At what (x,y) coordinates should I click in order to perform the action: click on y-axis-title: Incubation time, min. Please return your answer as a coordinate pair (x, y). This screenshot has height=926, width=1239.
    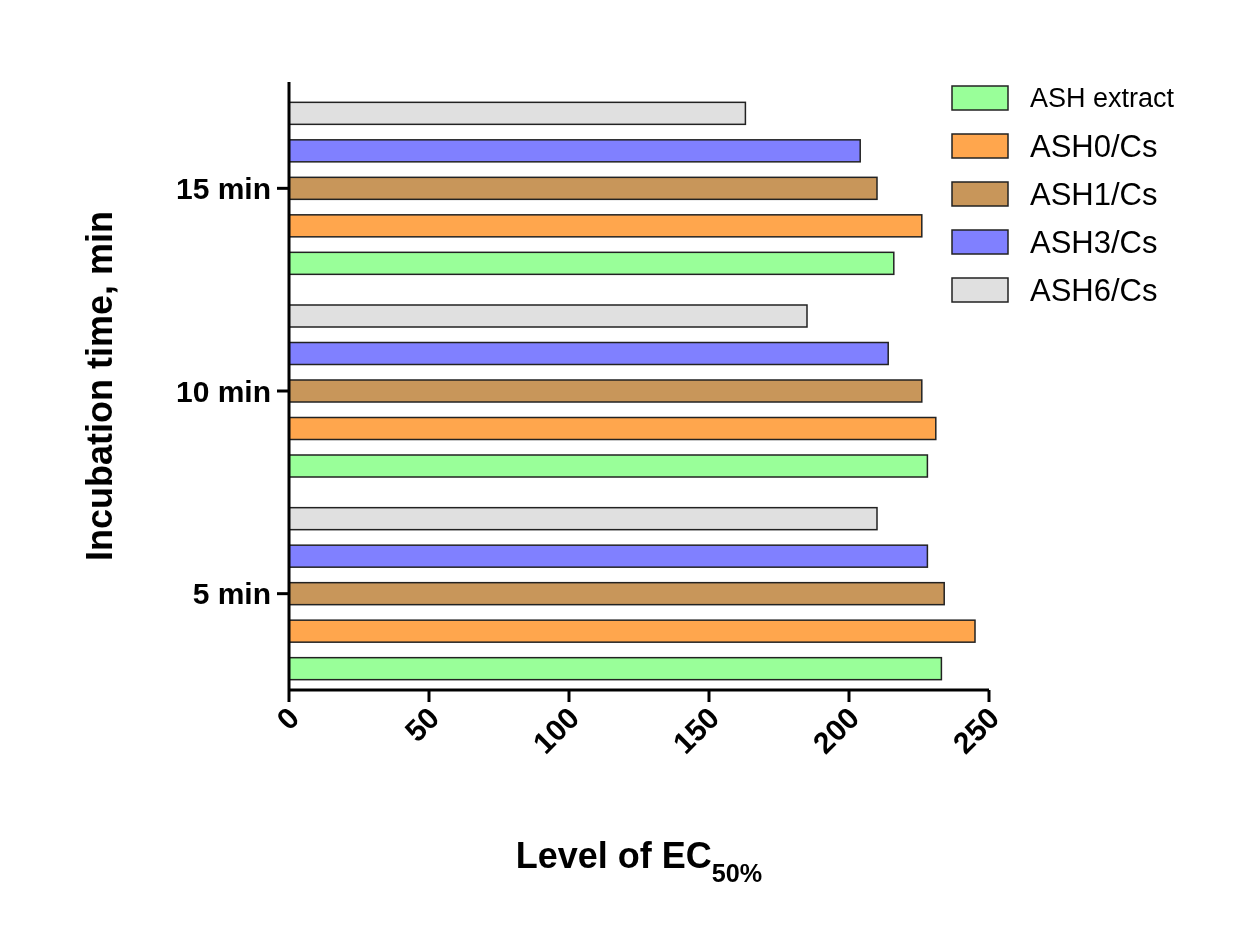
    Looking at the image, I should click on (99, 386).